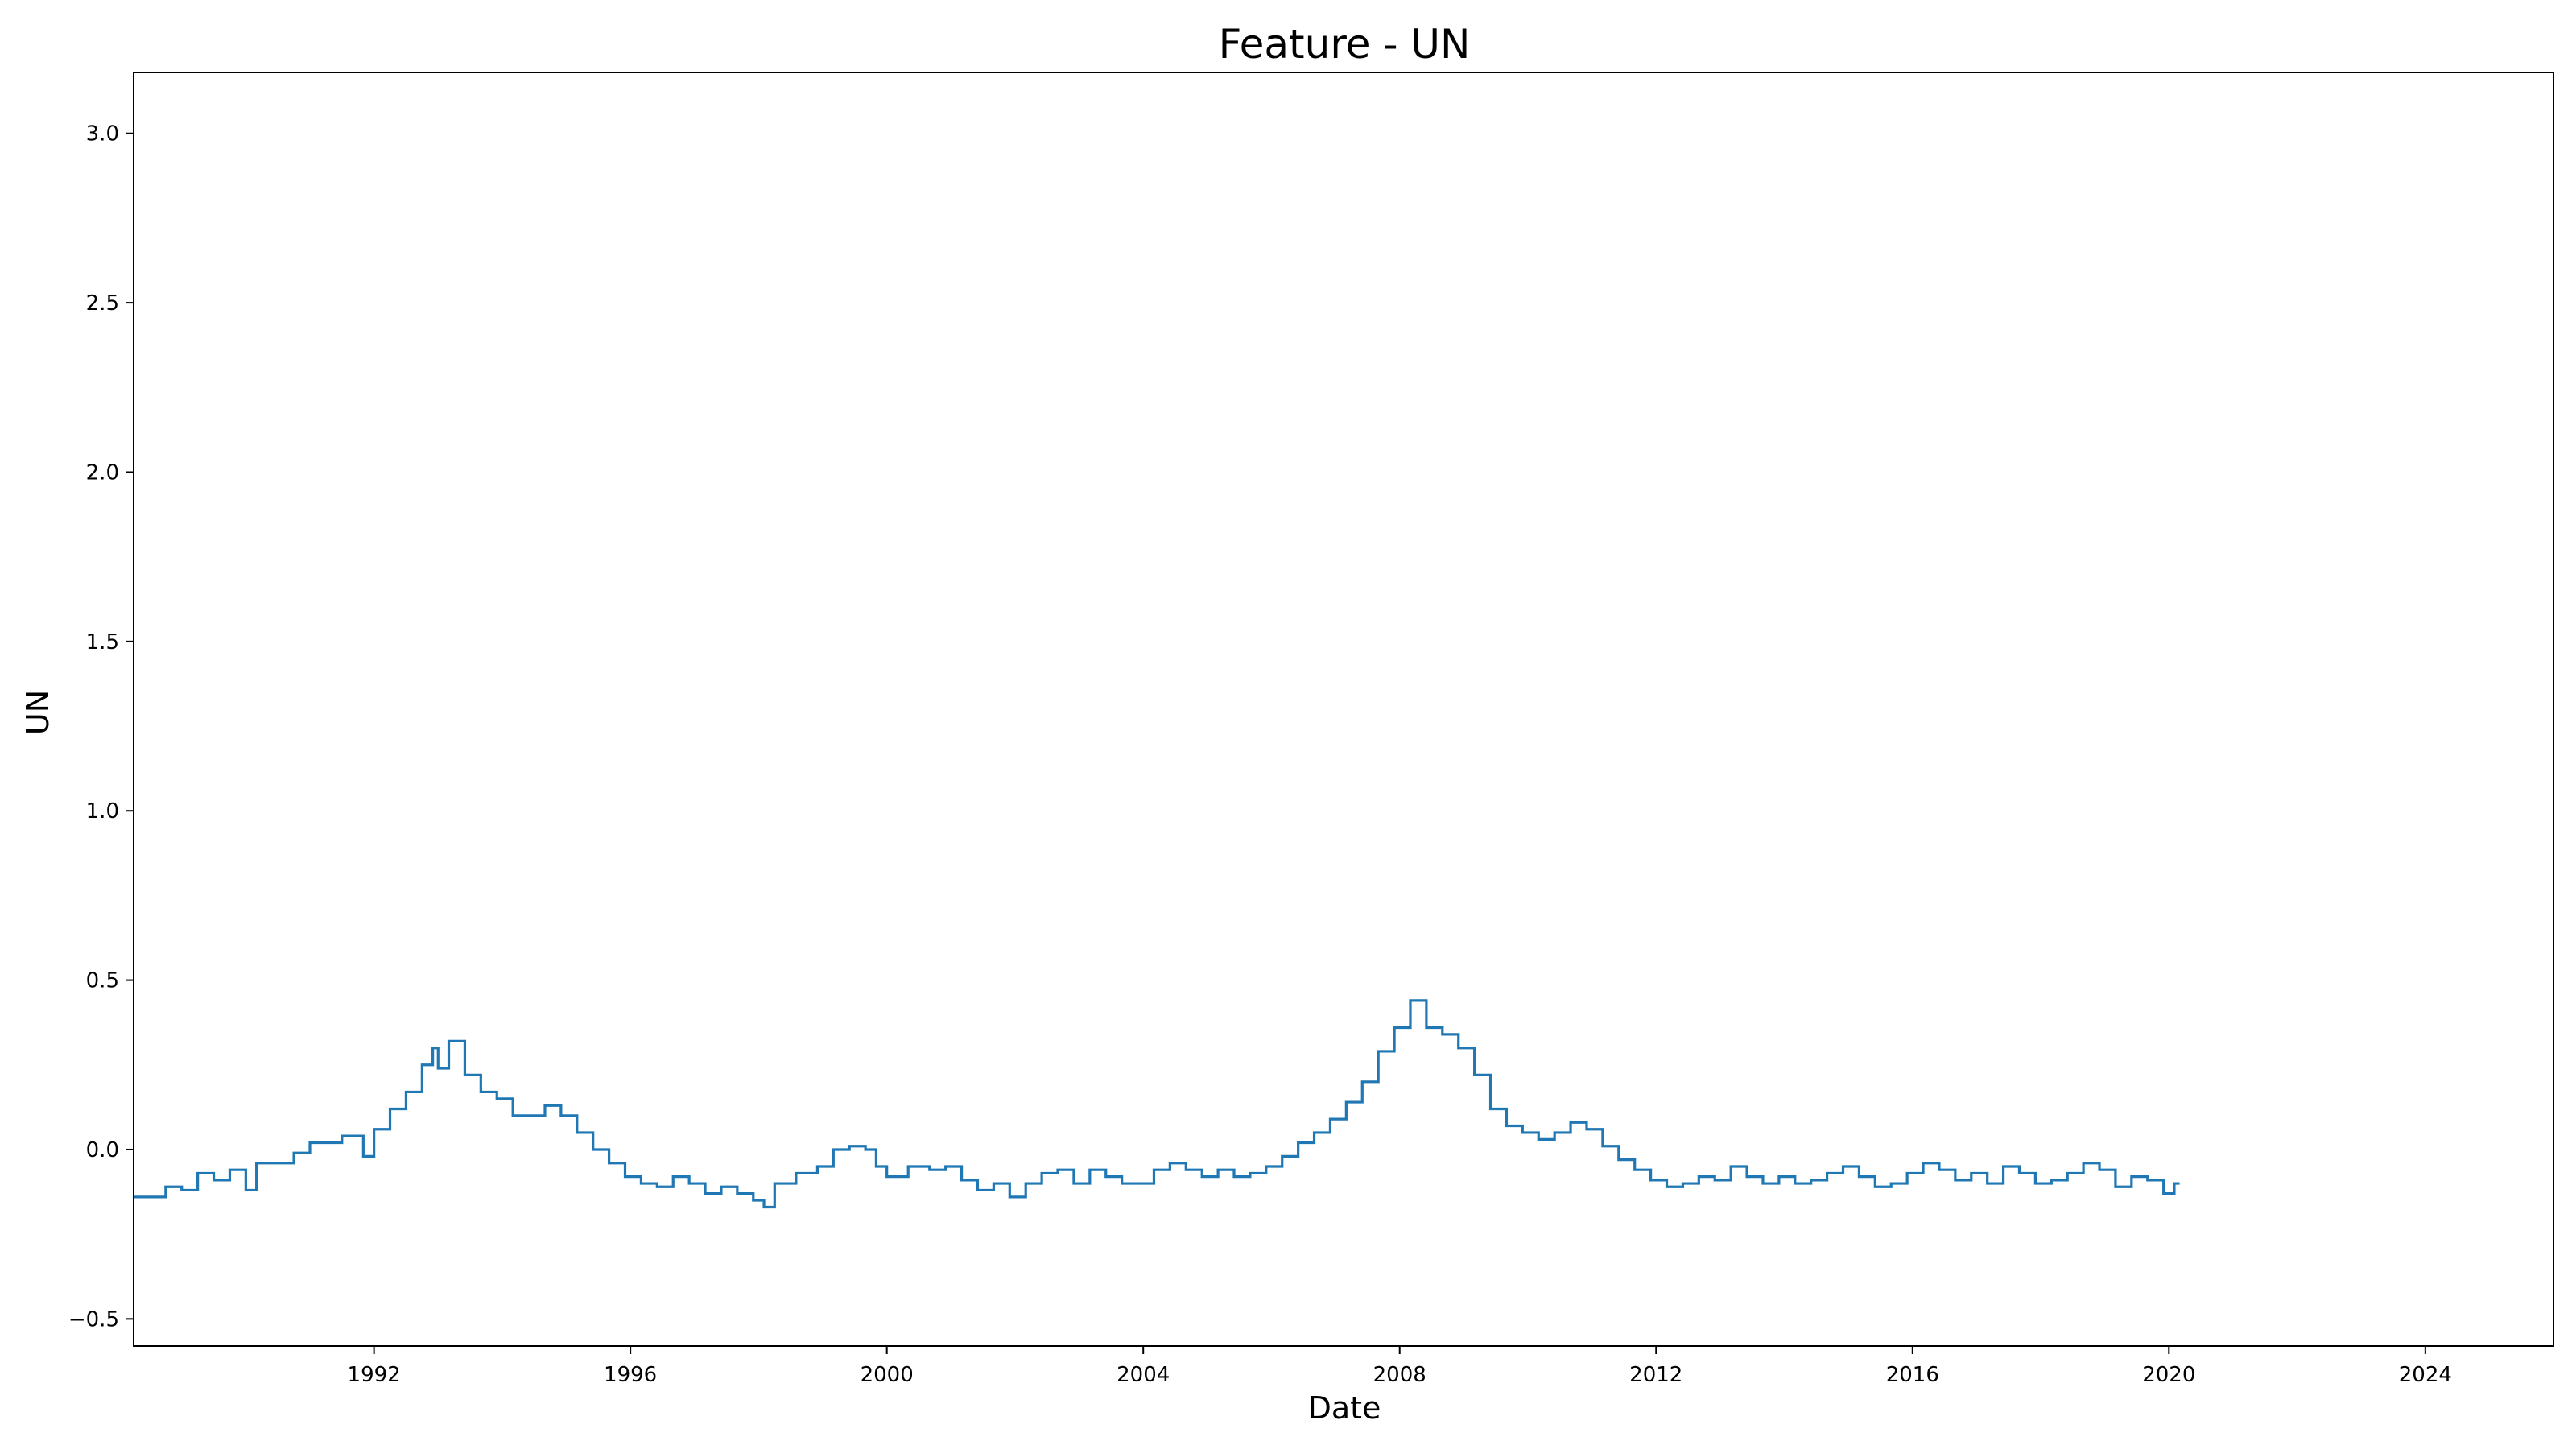  Describe the element at coordinates (2425, 1375) in the screenshot. I see `x-tick-label: 2024` at that location.